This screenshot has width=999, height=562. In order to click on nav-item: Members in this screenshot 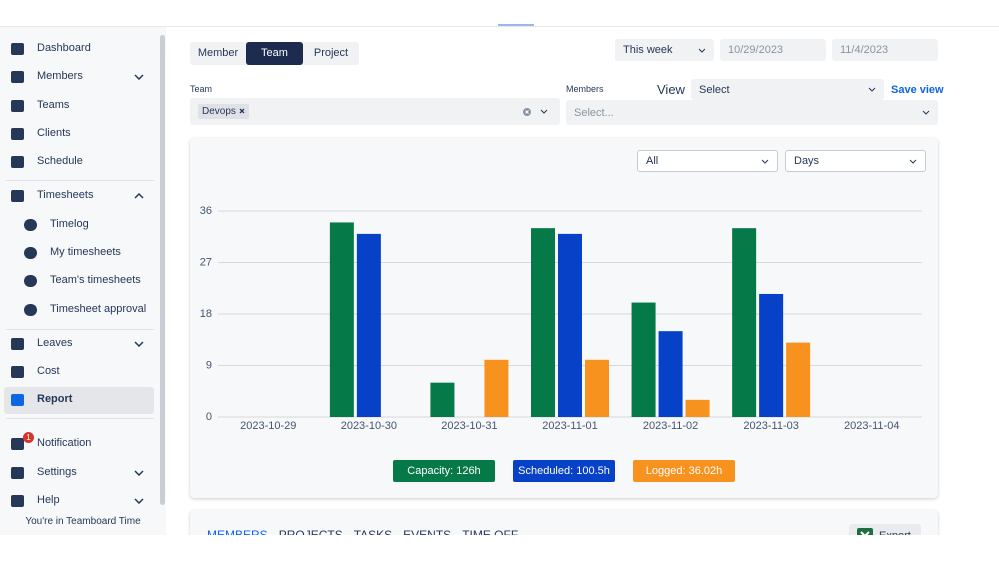, I will do `click(60, 76)`.